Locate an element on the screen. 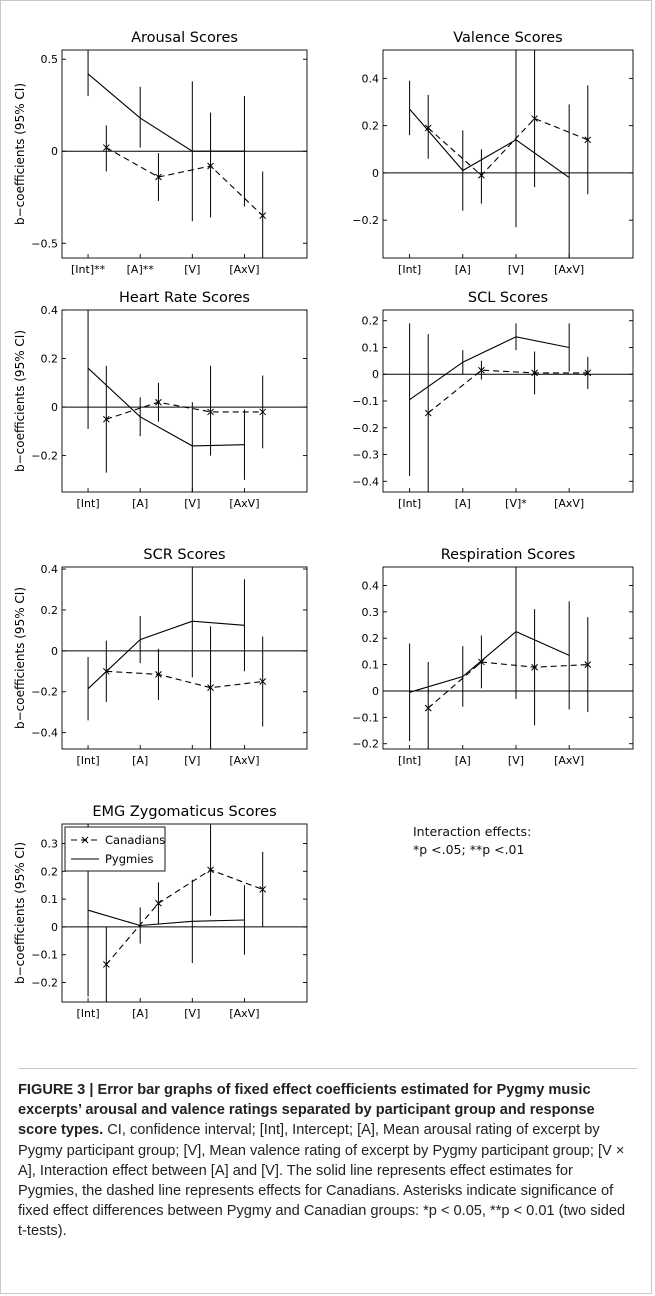 This screenshot has height=1296, width=655. interaction-note: Interaction effects: *p <.05; **p <.01 is located at coordinates (513, 841).